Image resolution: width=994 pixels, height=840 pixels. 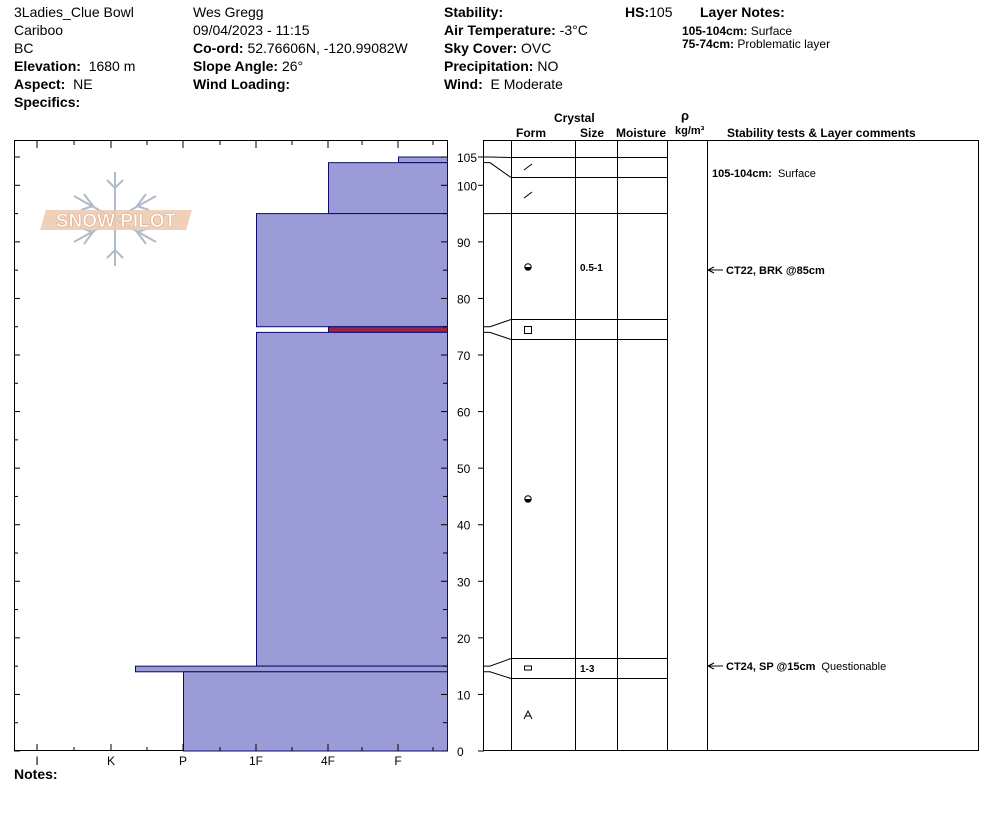 I want to click on y-tick-label: 70, so click(x=464, y=356).